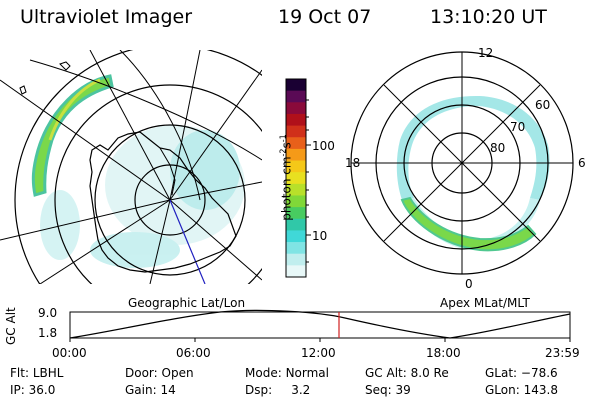 This screenshot has width=600, height=400. Describe the element at coordinates (193, 353) in the screenshot. I see `timeline-x-0600: 06:00` at that location.